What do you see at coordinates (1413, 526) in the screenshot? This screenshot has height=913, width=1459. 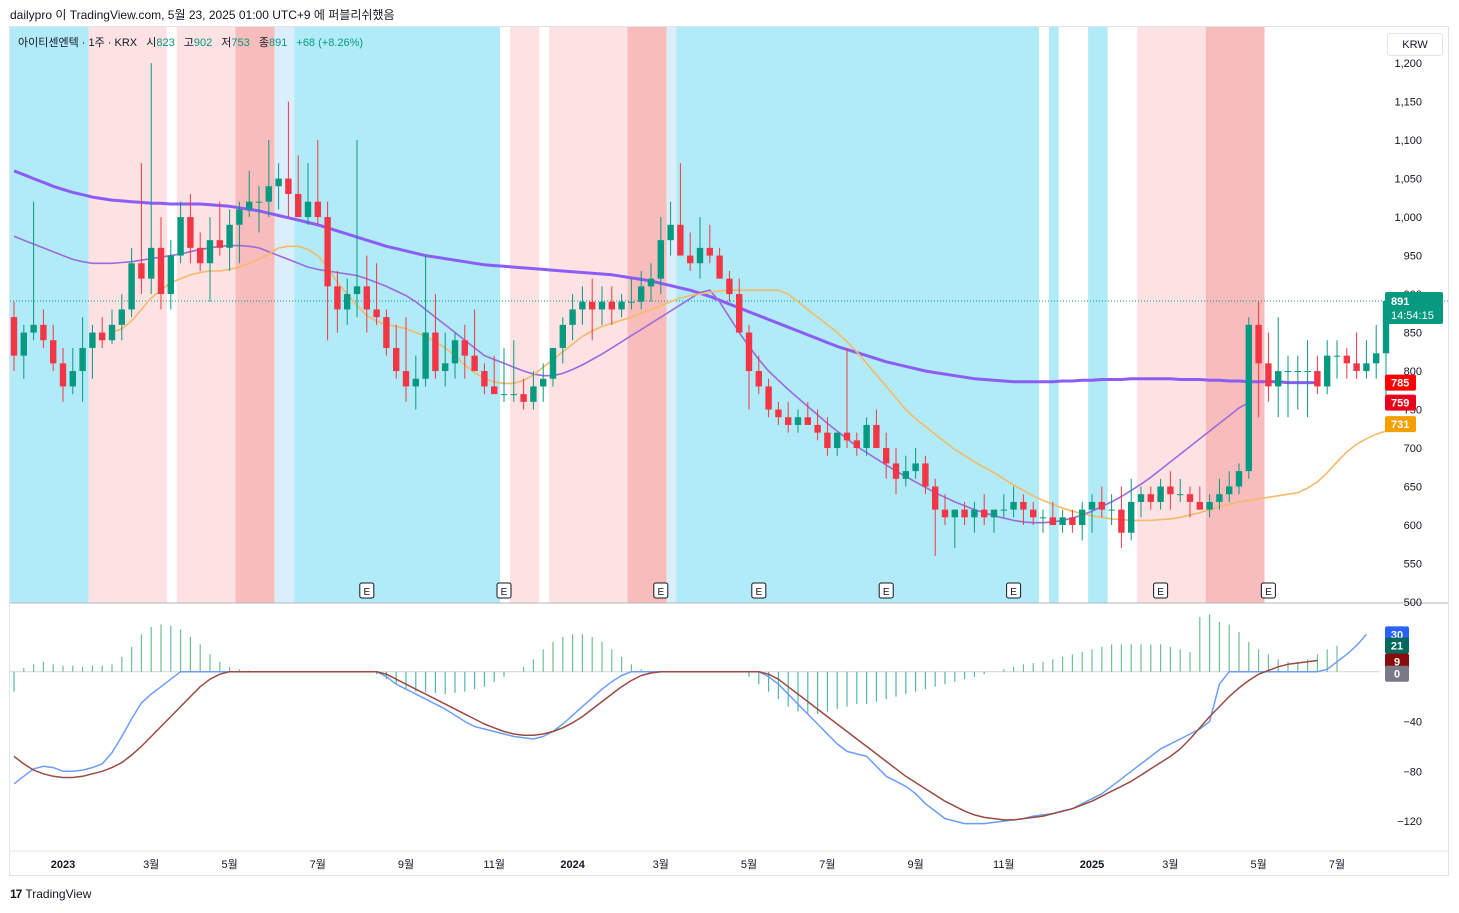 I see `price-tick-label: 600` at bounding box center [1413, 526].